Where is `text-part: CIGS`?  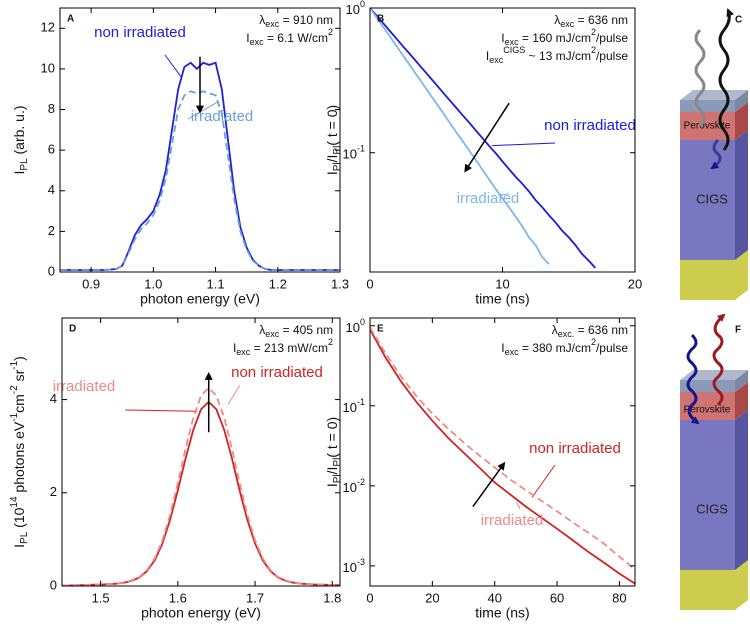
text-part: CIGS is located at coordinates (514, 50).